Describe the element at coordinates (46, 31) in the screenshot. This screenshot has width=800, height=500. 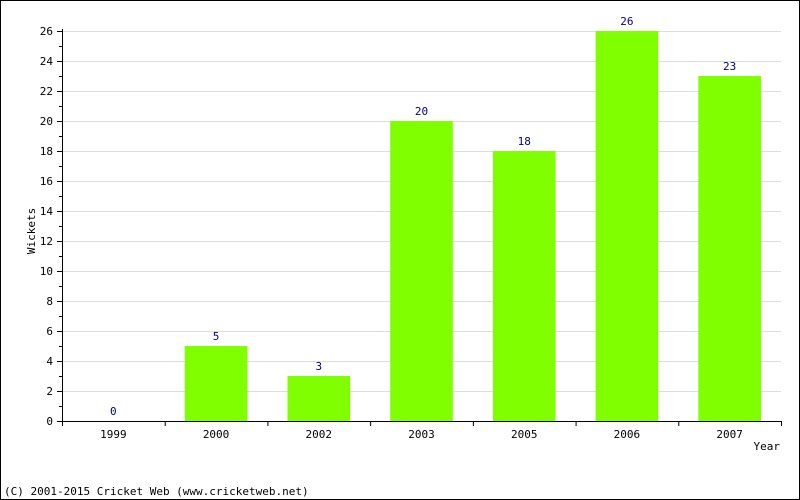
I see `y-tick-label: 26` at that location.